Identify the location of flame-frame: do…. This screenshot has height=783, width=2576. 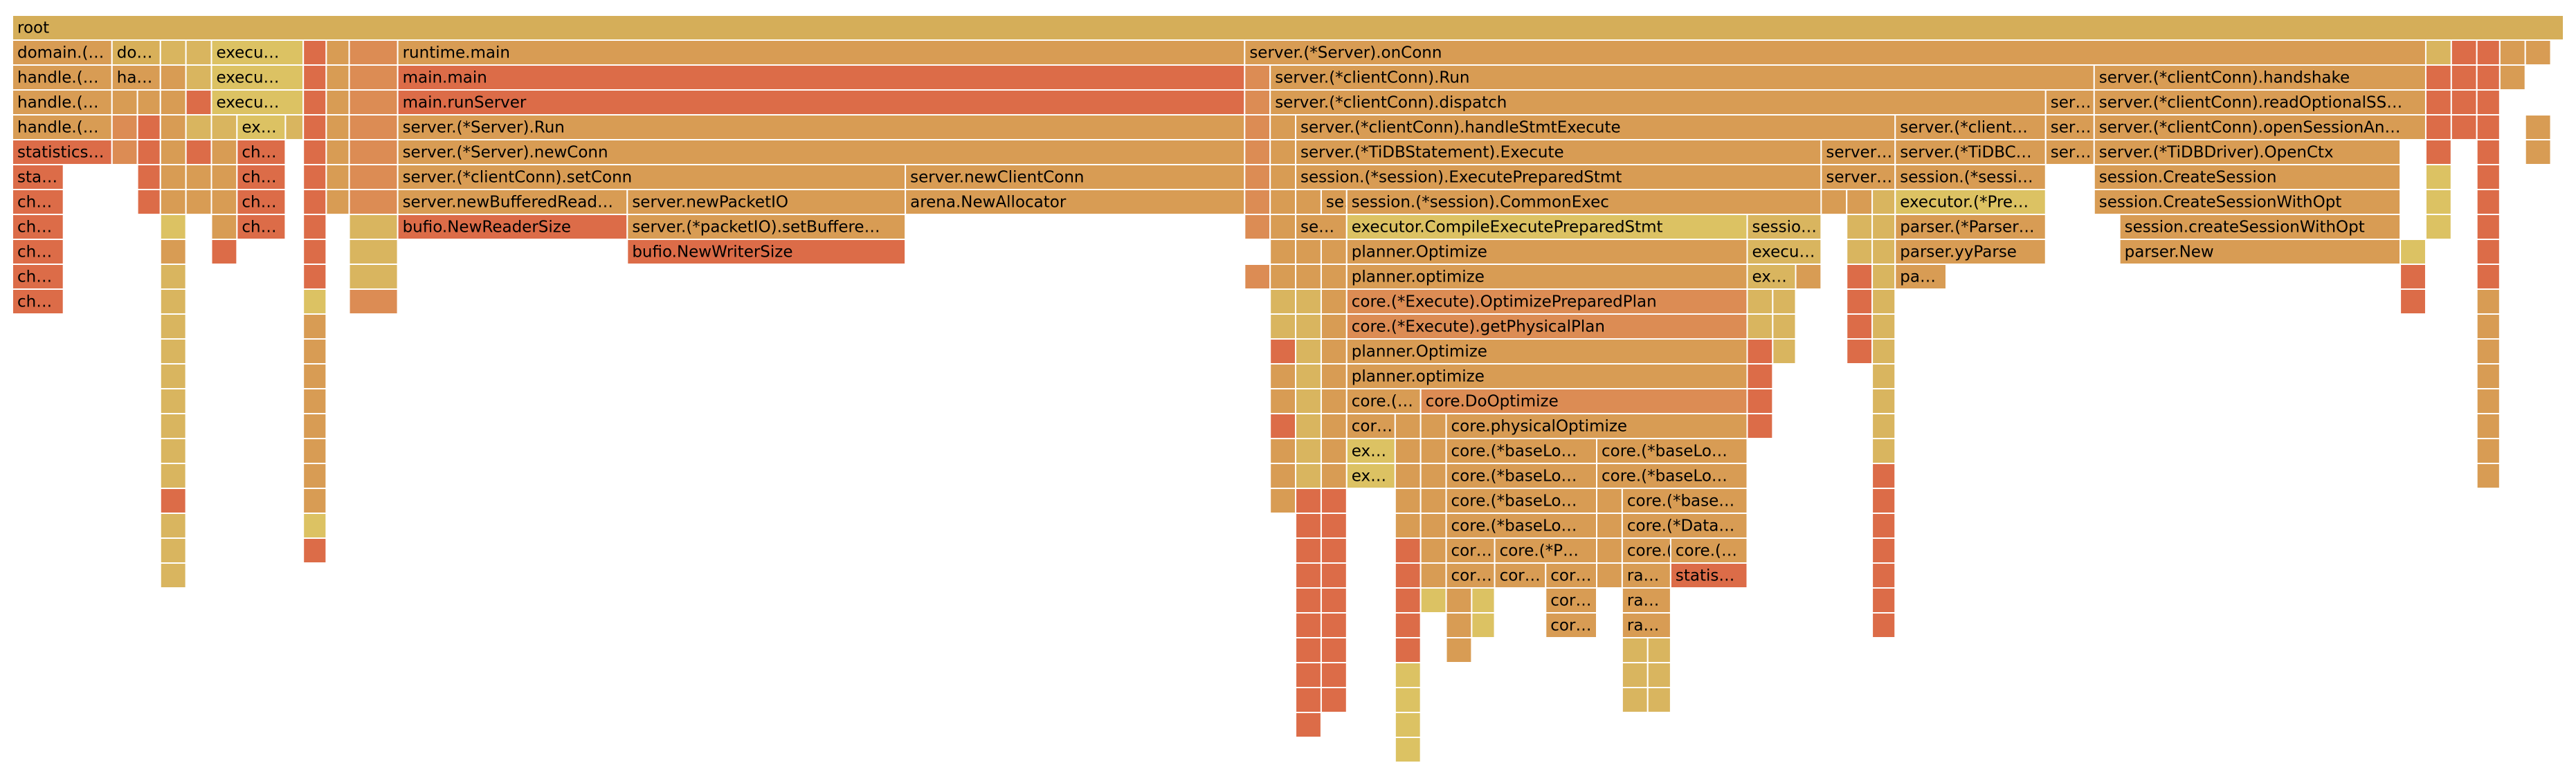
(136, 52).